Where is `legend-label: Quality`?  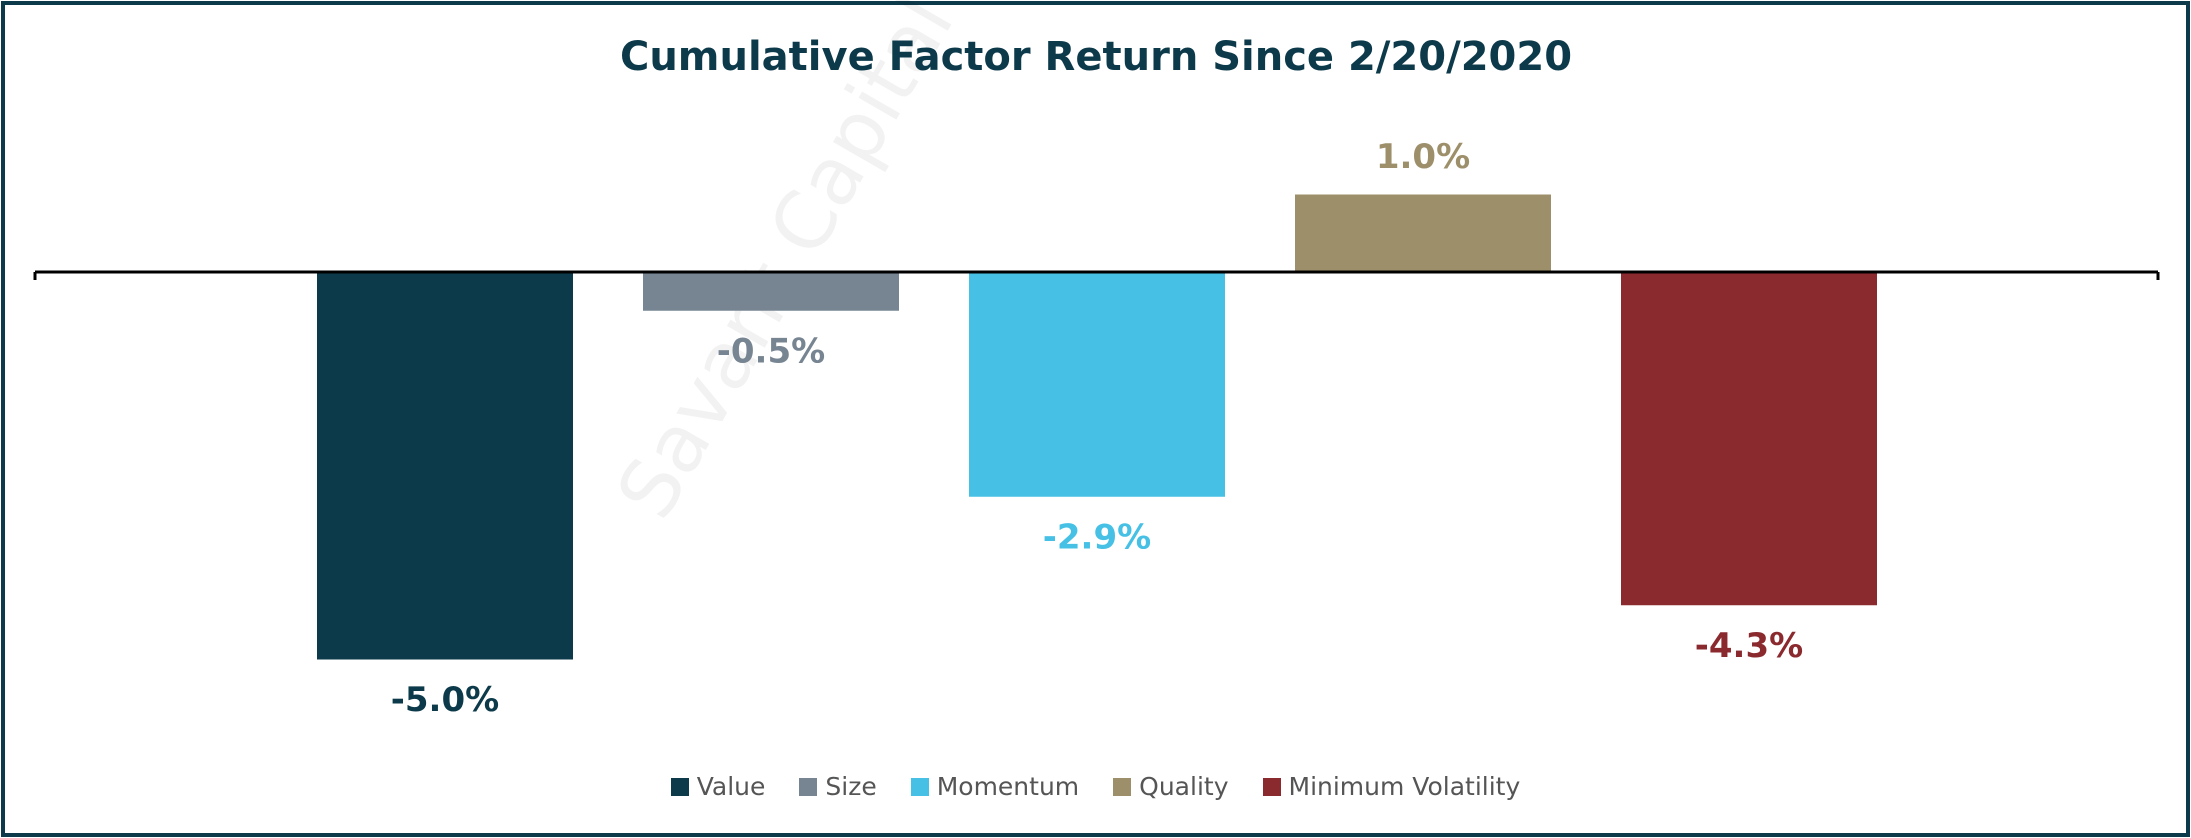
legend-label: Quality is located at coordinates (1184, 786).